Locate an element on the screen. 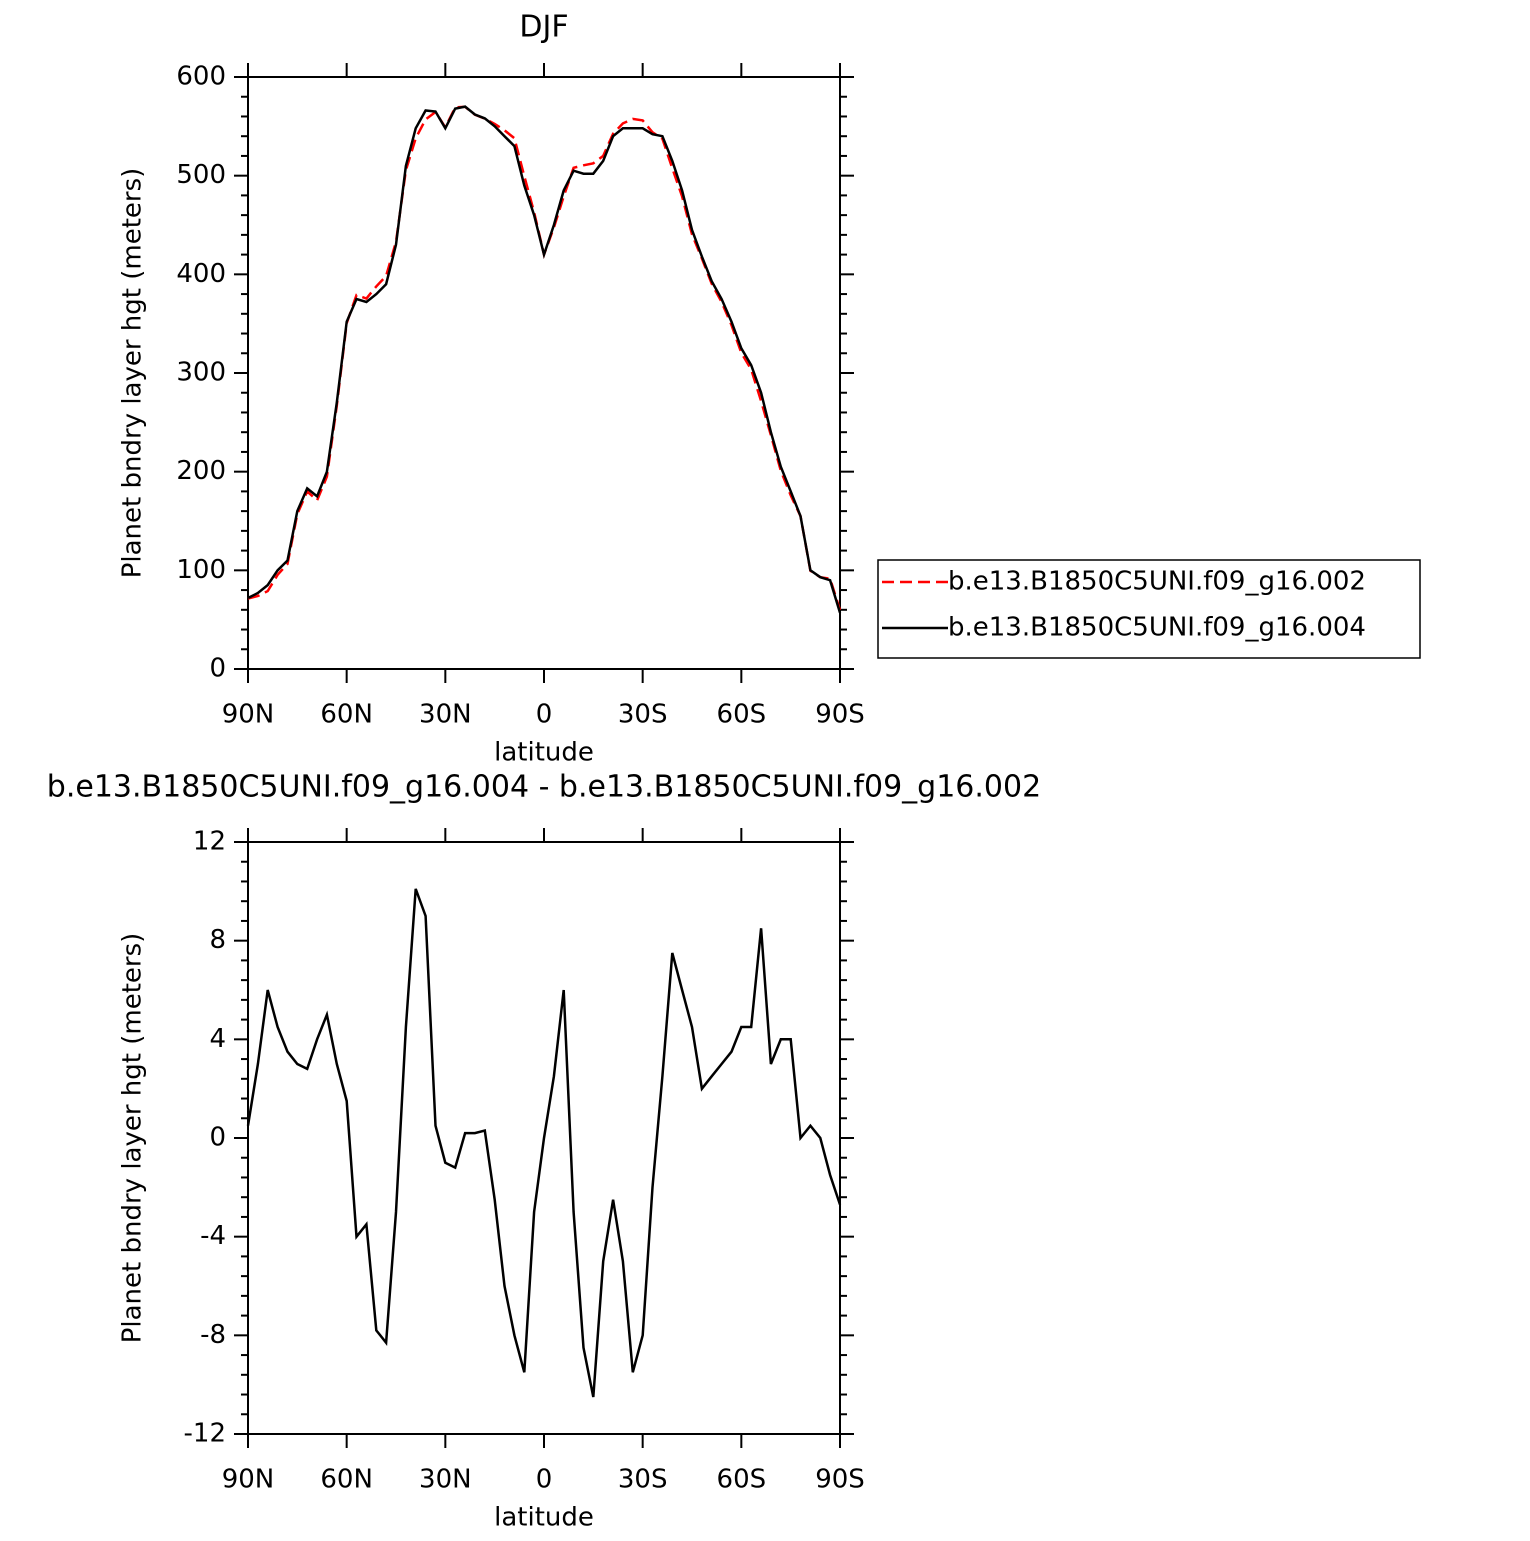  y-tick-label: -12 is located at coordinates (205, 1434).